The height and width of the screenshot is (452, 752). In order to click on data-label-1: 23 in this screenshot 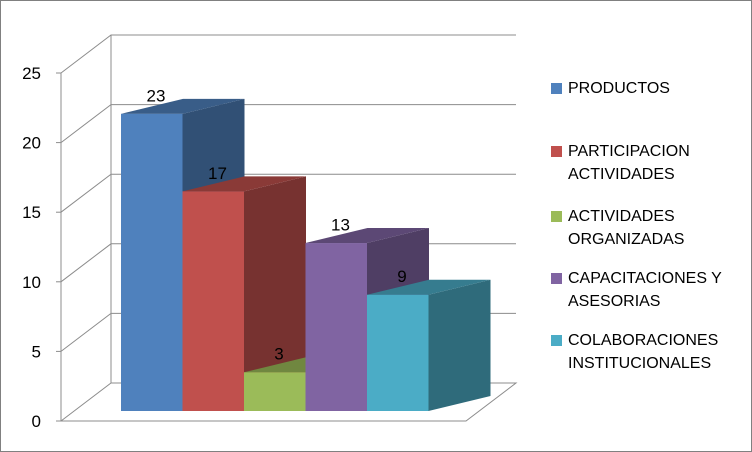, I will do `click(156, 95)`.